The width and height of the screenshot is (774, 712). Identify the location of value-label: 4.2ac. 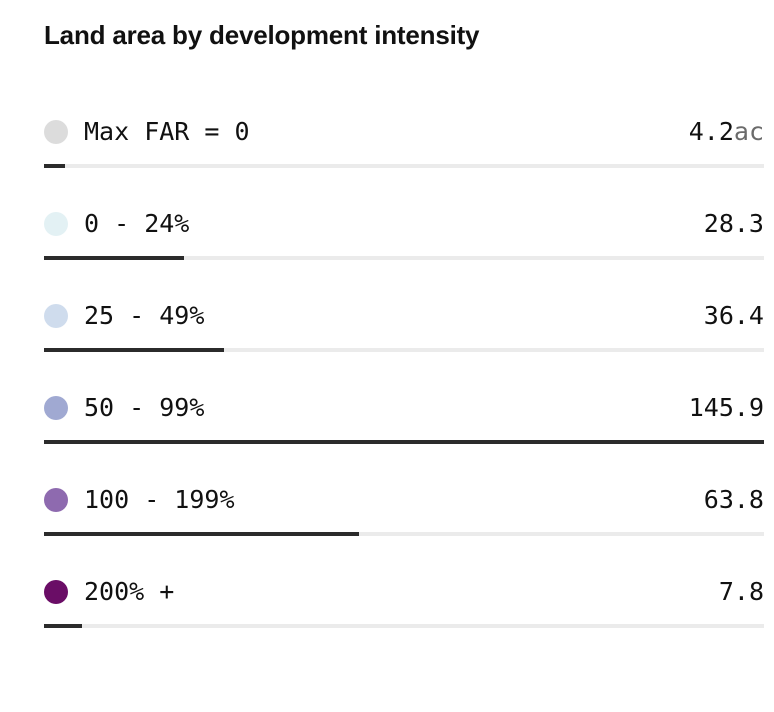
(726, 131).